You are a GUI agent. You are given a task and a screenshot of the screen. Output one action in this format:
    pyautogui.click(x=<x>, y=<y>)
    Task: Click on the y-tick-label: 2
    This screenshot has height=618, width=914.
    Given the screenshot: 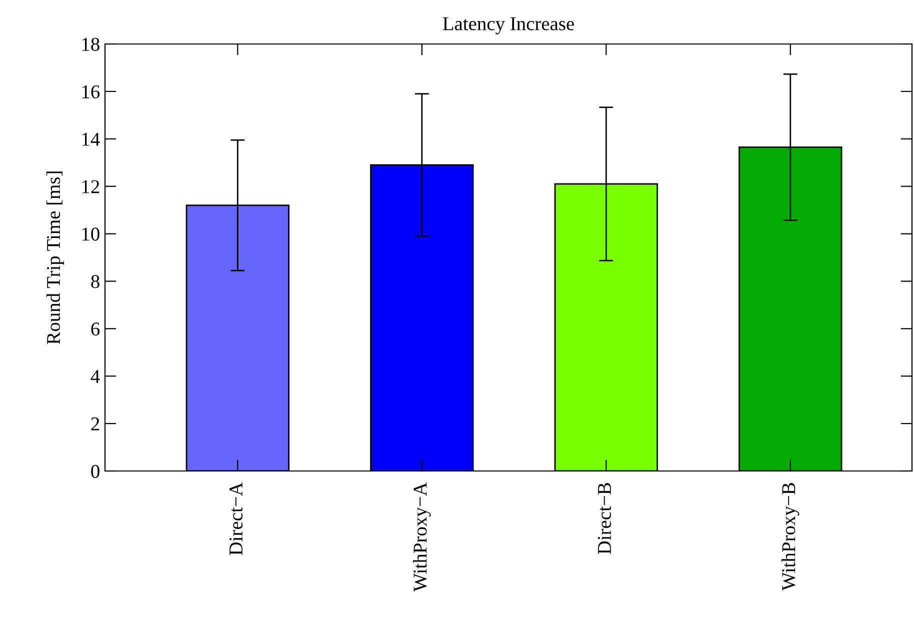 What is the action you would take?
    pyautogui.click(x=95, y=423)
    